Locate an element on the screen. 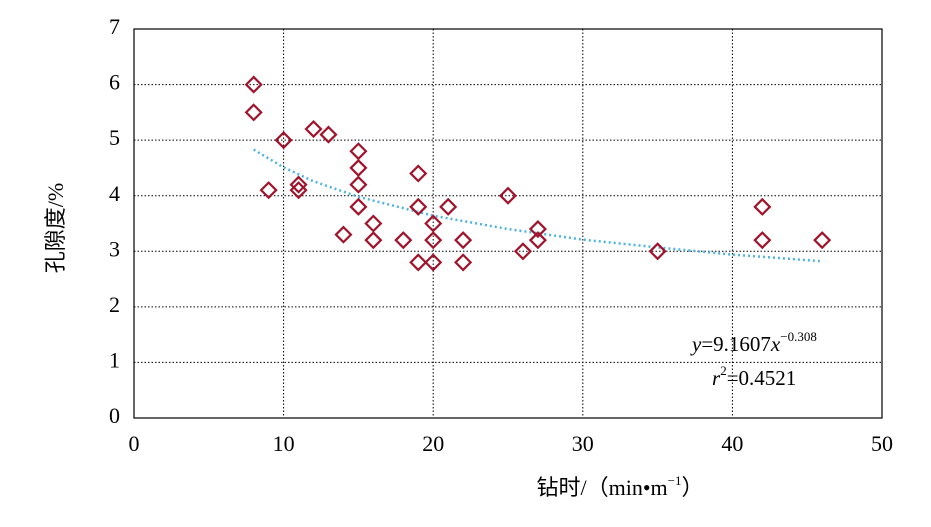 This screenshot has width=931, height=527. x-tick-label: 0 is located at coordinates (134, 443).